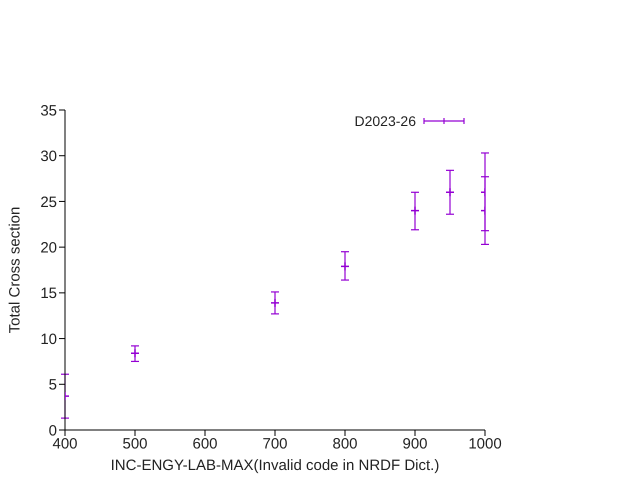  What do you see at coordinates (48, 339) in the screenshot?
I see `y-tick-label: 10` at bounding box center [48, 339].